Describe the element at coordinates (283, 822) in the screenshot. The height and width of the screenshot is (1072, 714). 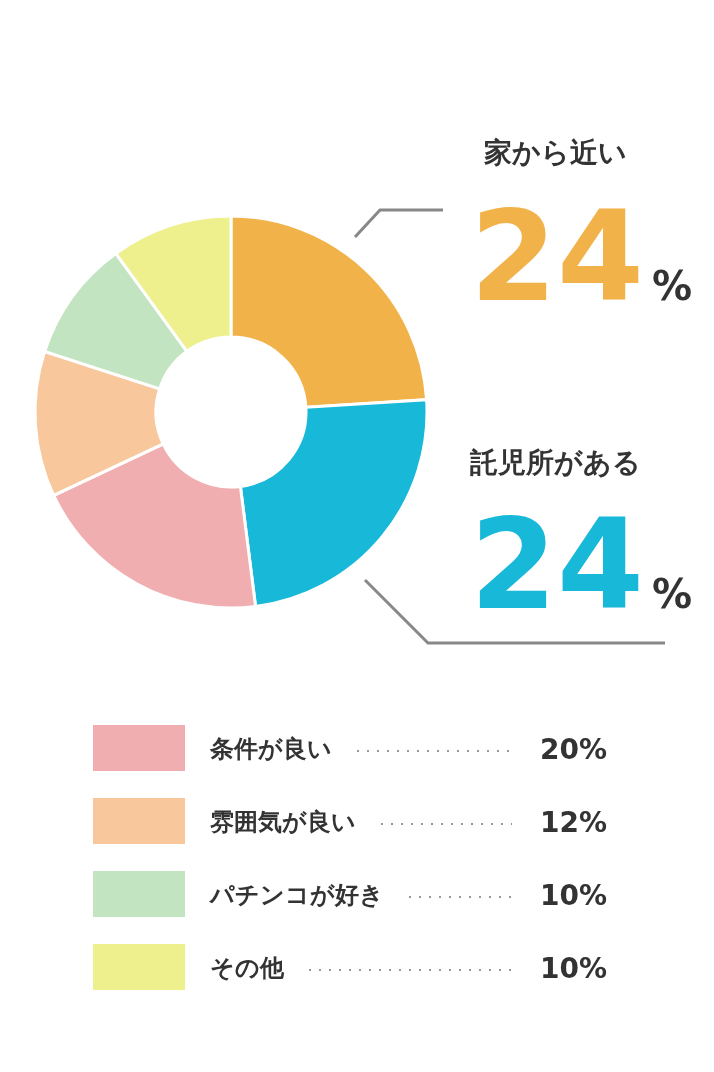
I see `legend-label: 雰囲気が良い` at that location.